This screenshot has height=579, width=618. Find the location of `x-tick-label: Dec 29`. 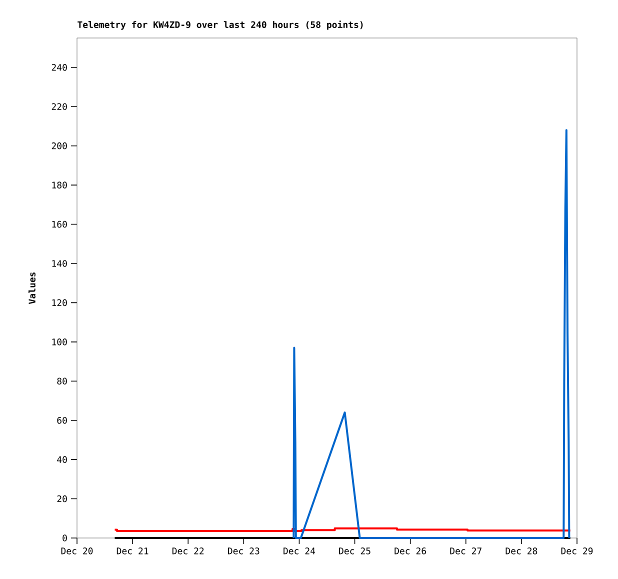

x-tick-label: Dec 29 is located at coordinates (577, 551).